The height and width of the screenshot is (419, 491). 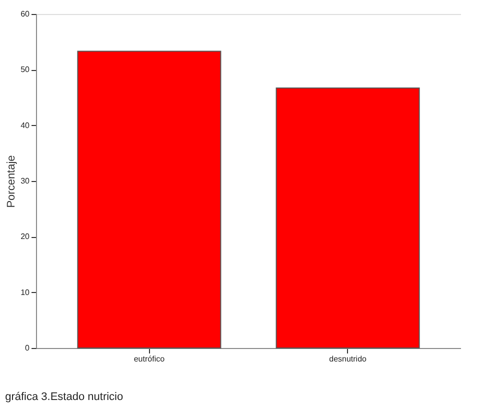 What do you see at coordinates (64, 397) in the screenshot?
I see `text: gráfica 3.Estado nutricio` at bounding box center [64, 397].